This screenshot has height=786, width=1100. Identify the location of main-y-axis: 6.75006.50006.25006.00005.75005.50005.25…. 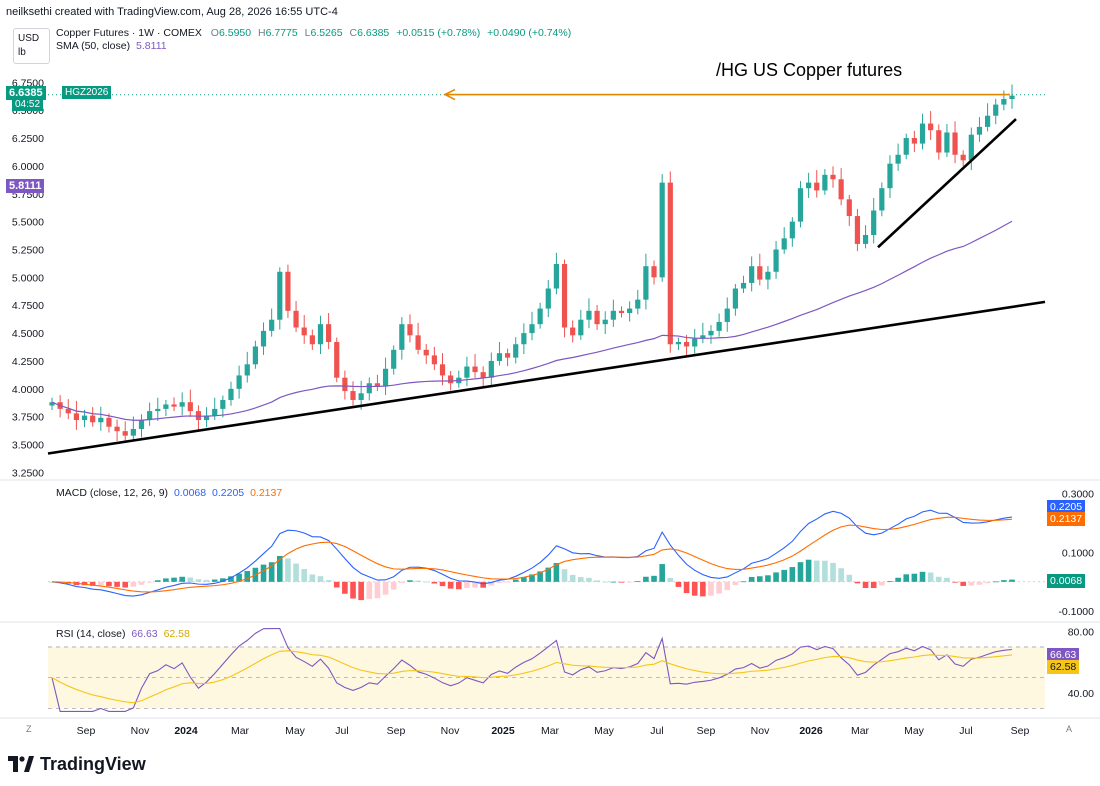
(28, 278).